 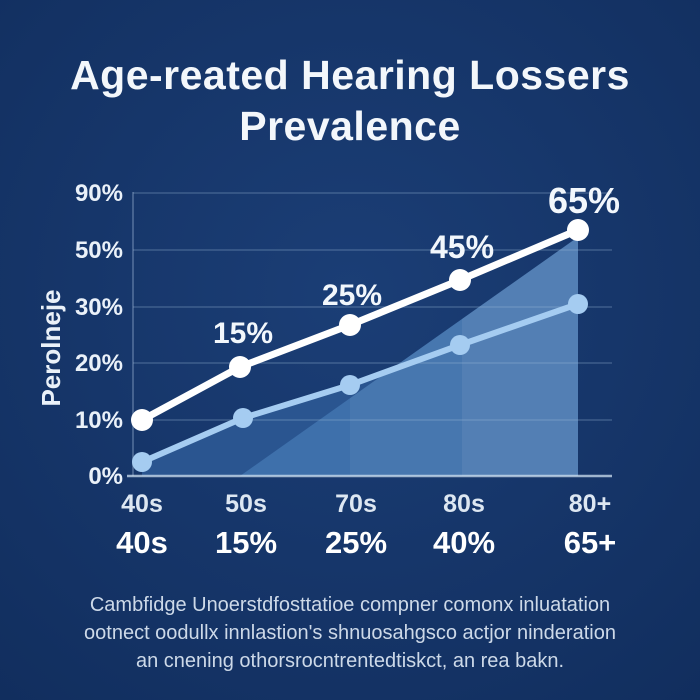 I want to click on chart-title-line1: Age-reated Hearing Lossers, so click(x=350, y=75).